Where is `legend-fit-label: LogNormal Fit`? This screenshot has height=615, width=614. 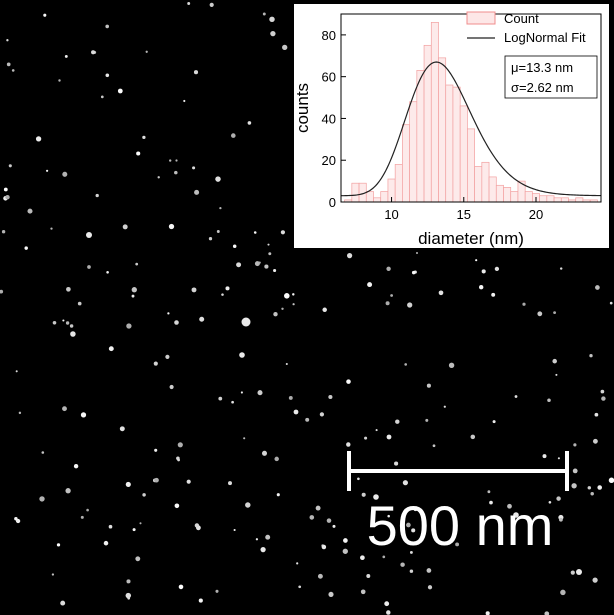
legend-fit-label: LogNormal Fit is located at coordinates (545, 37).